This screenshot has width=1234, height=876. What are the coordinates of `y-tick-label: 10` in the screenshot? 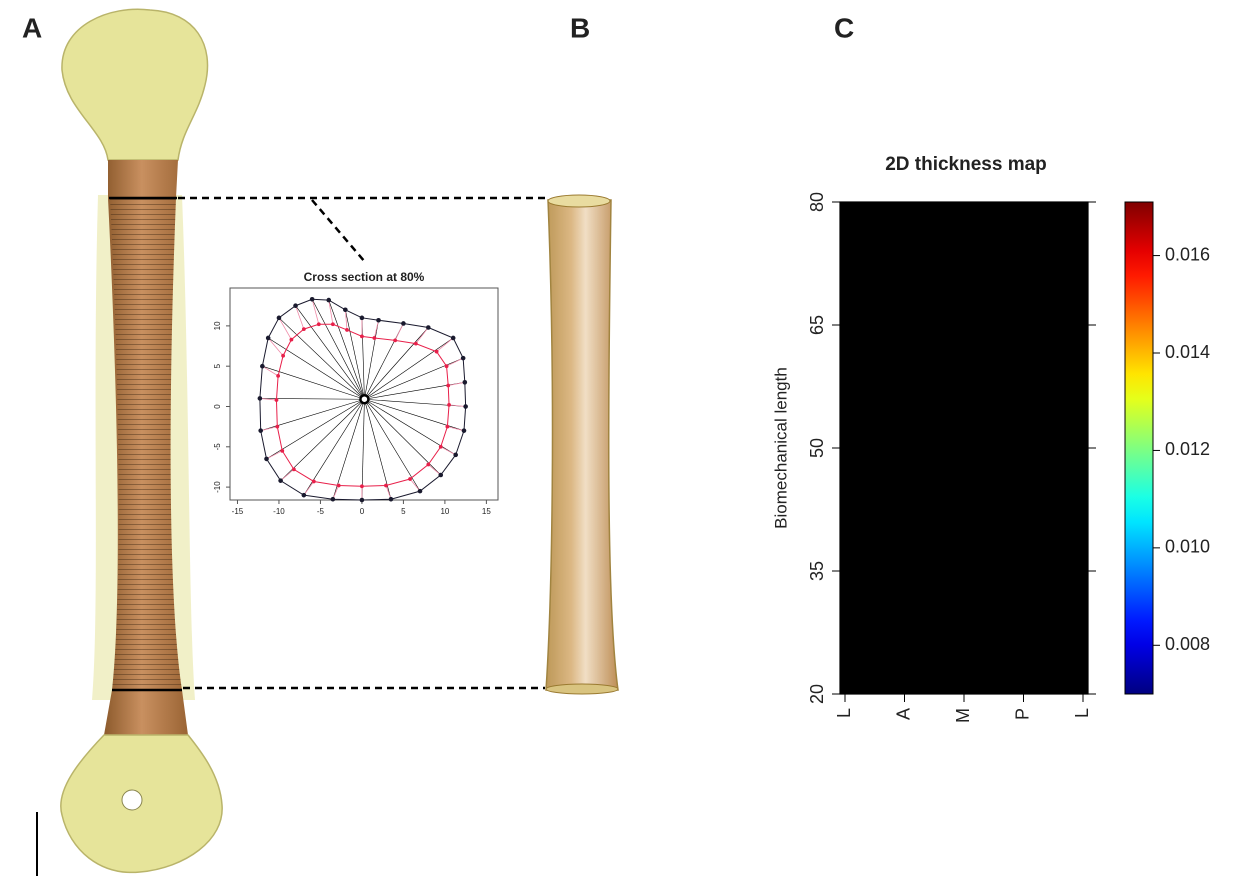 It's located at (217, 325).